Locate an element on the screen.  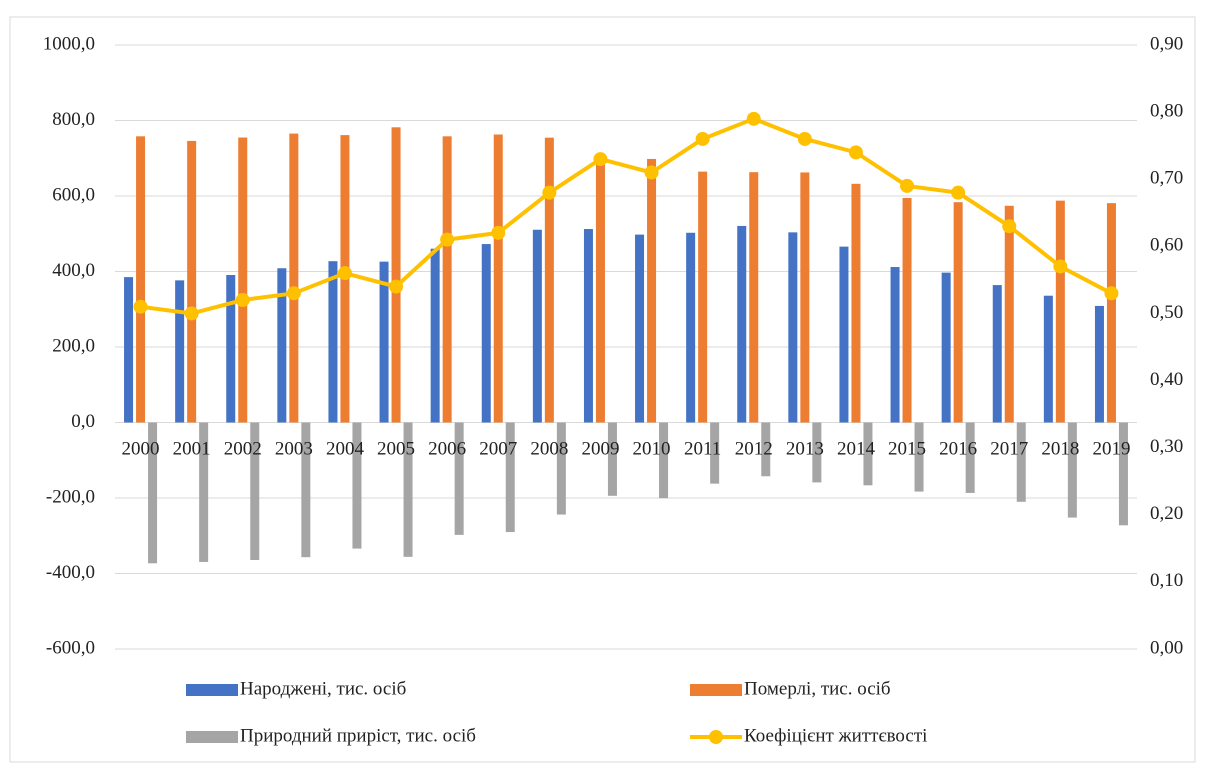
y2-tick-label: 0,20 is located at coordinates (1166, 513).